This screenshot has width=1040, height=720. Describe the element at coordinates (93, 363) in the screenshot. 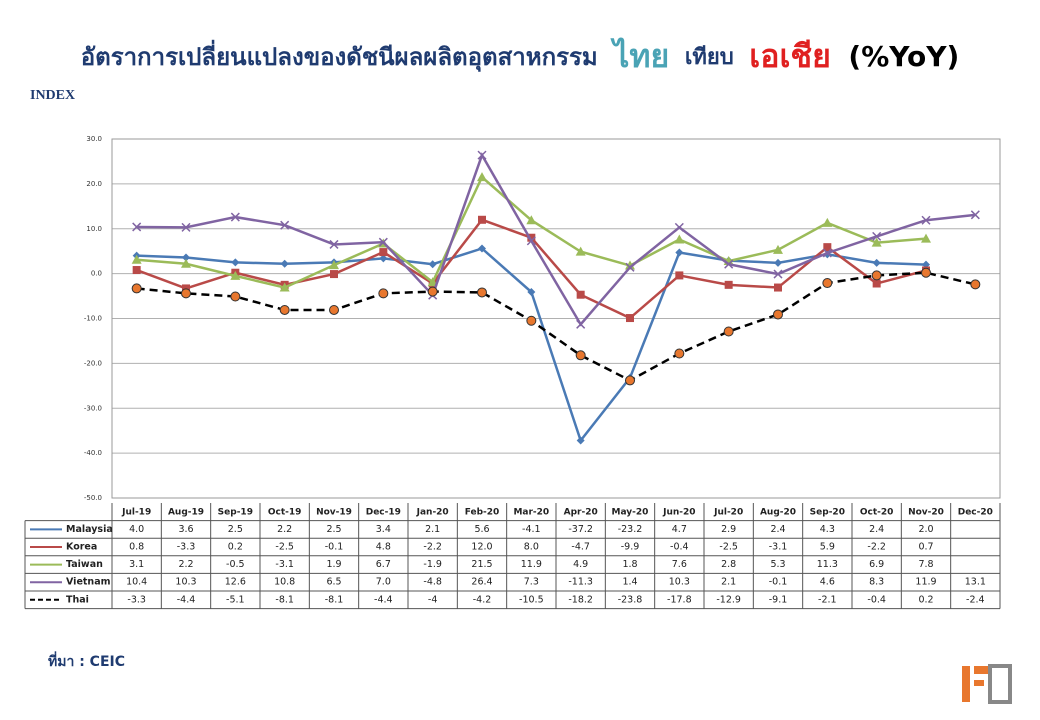

I see `y-tick-label: -20.0` at that location.